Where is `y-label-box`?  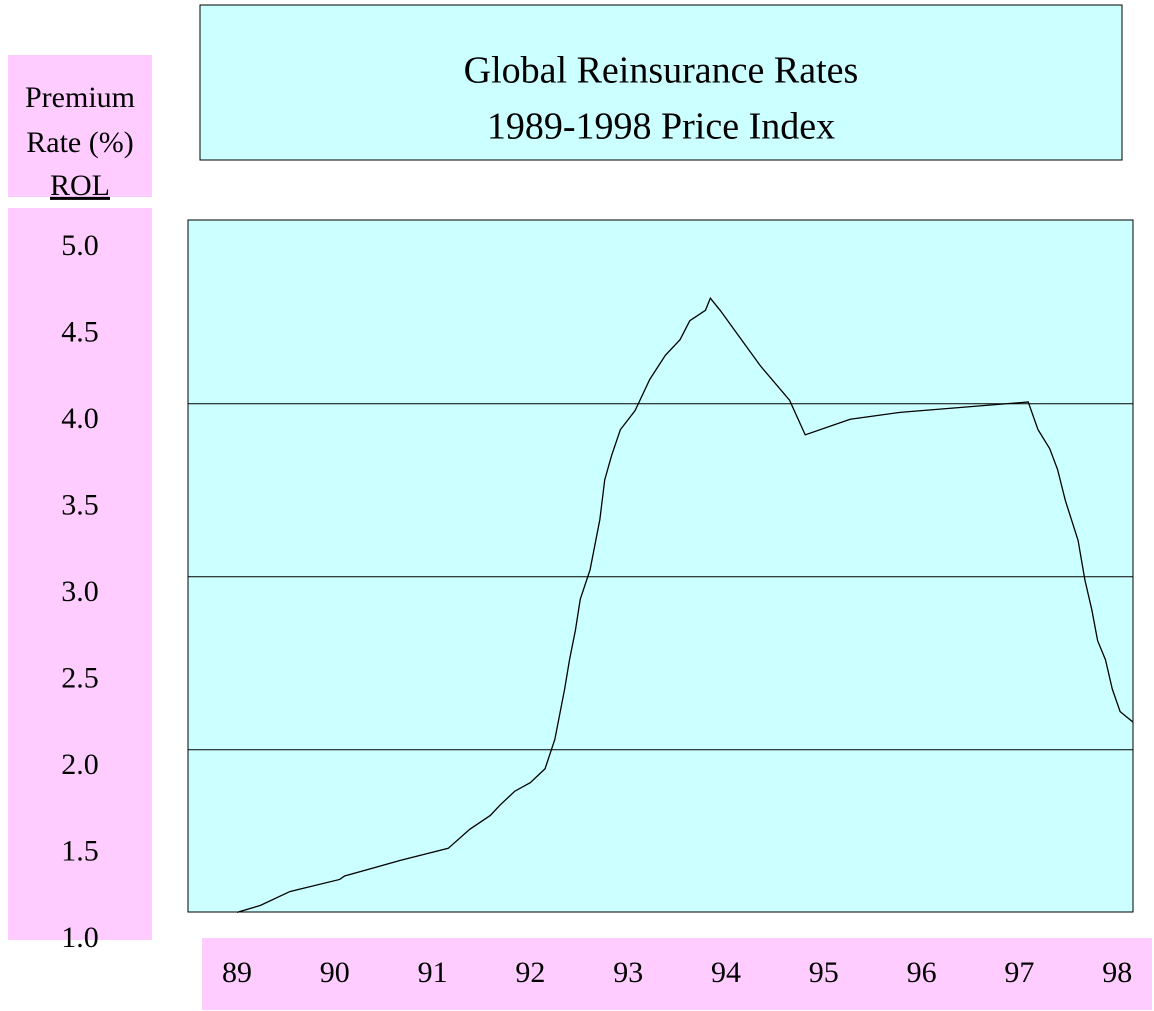
y-label-box is located at coordinates (80, 126).